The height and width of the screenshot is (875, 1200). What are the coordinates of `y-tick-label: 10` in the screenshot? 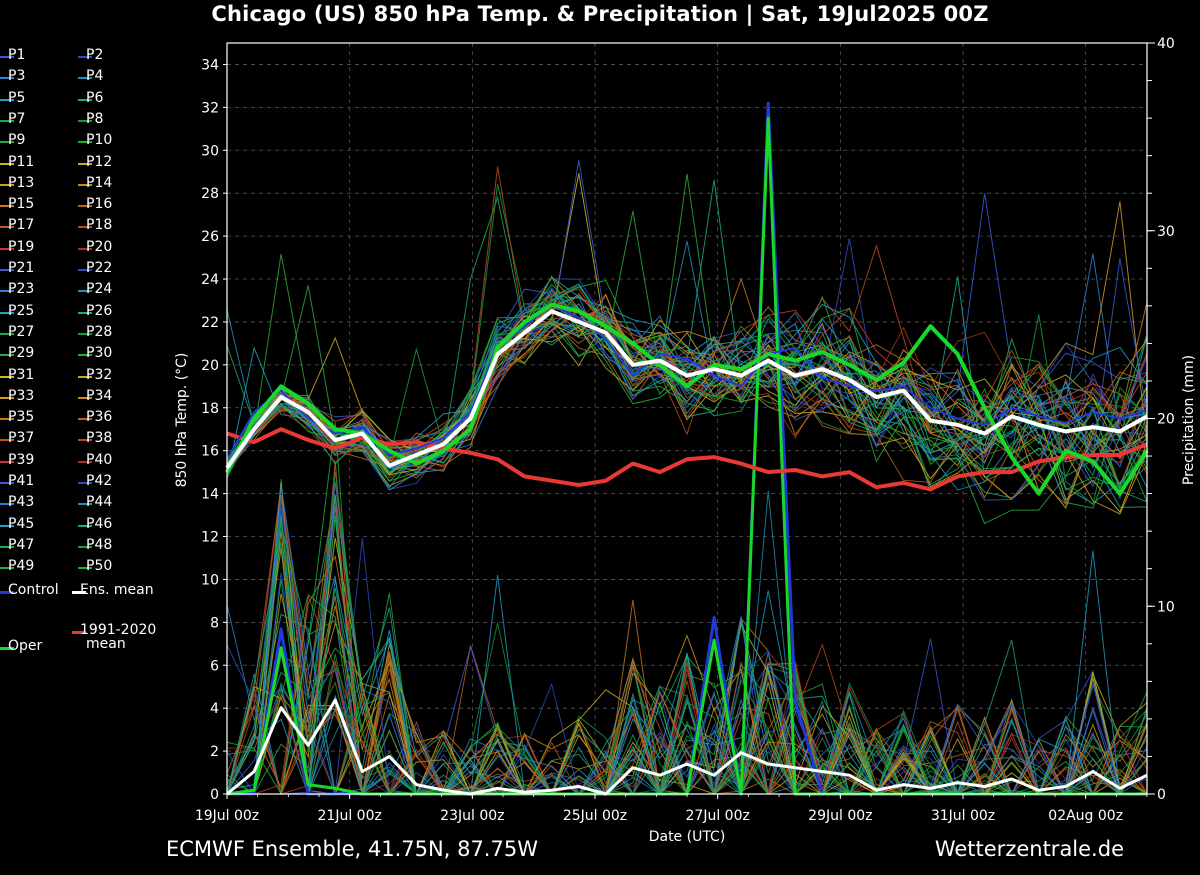 It's located at (210, 580).